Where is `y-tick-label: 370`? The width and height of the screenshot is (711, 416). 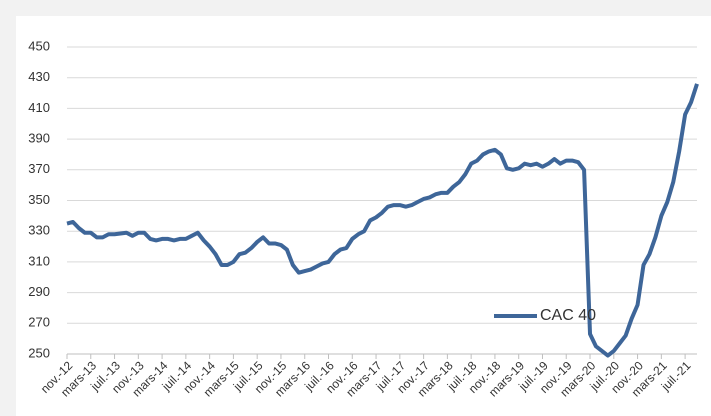
y-tick-label: 370 is located at coordinates (39, 168).